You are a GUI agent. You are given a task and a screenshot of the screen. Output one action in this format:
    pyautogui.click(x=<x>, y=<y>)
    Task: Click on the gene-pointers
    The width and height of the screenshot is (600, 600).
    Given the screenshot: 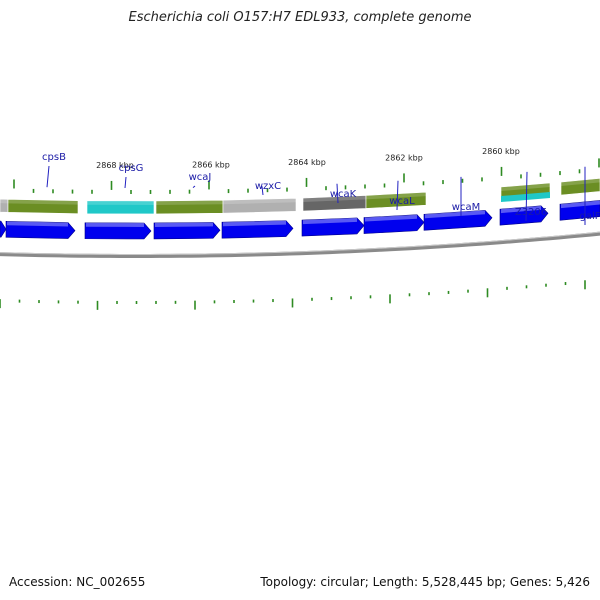 What is the action you would take?
    pyautogui.click(x=316, y=195)
    